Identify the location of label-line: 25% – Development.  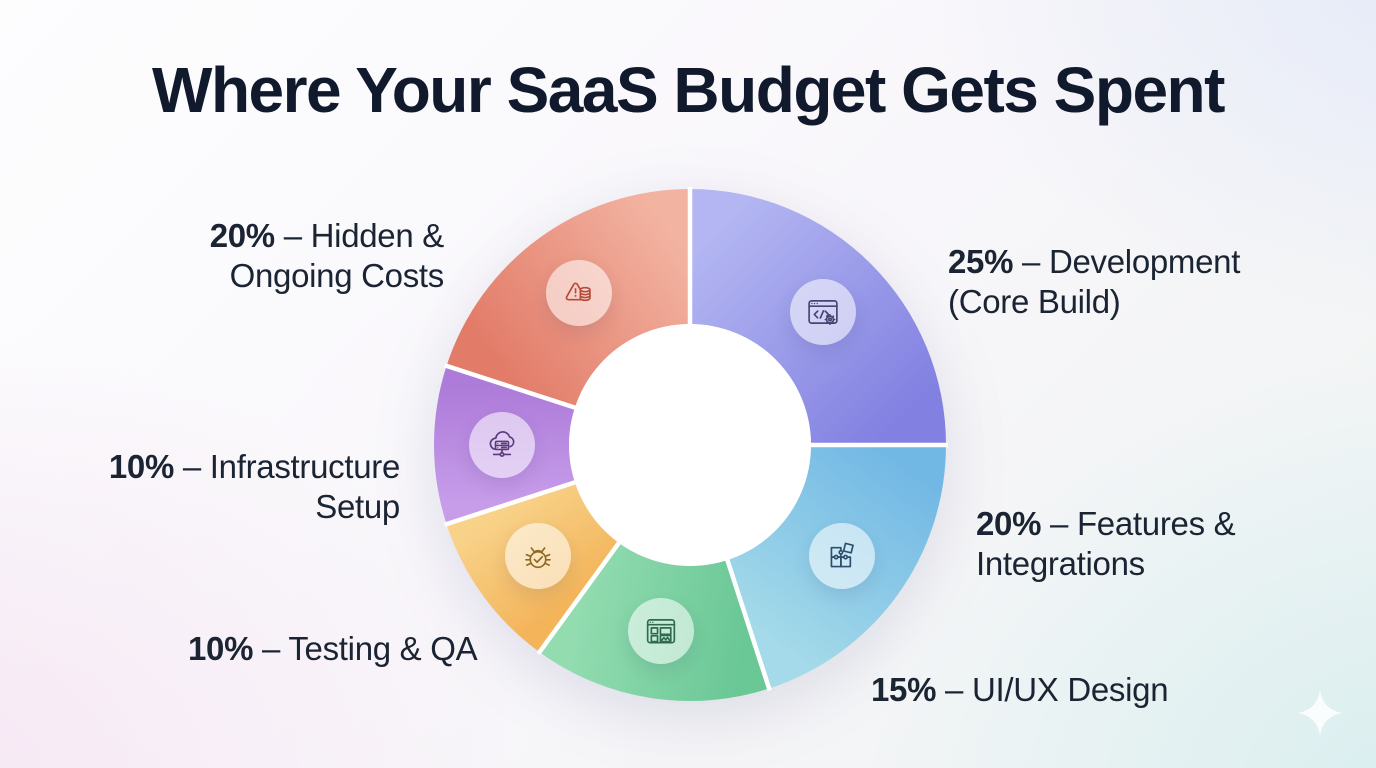
(1094, 262).